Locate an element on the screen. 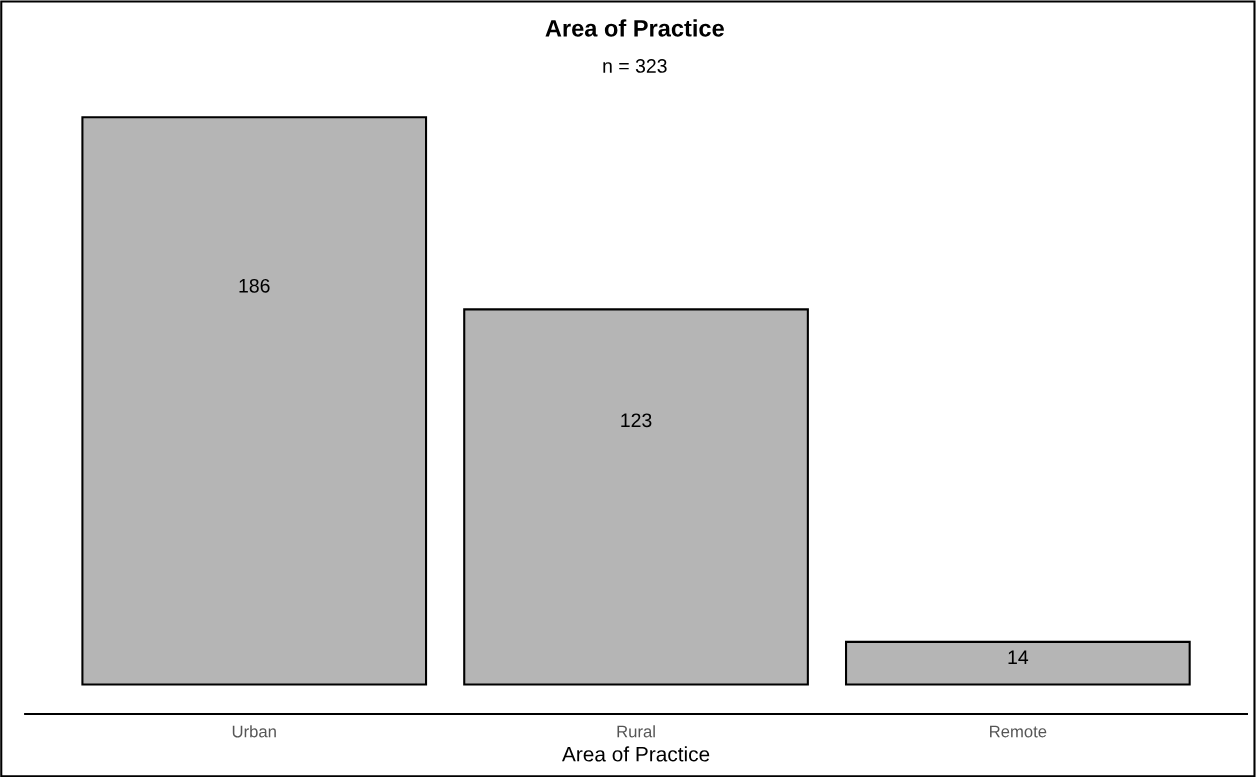 Image resolution: width=1257 pixels, height=777 pixels. x-tick-label: Urban is located at coordinates (254, 731).